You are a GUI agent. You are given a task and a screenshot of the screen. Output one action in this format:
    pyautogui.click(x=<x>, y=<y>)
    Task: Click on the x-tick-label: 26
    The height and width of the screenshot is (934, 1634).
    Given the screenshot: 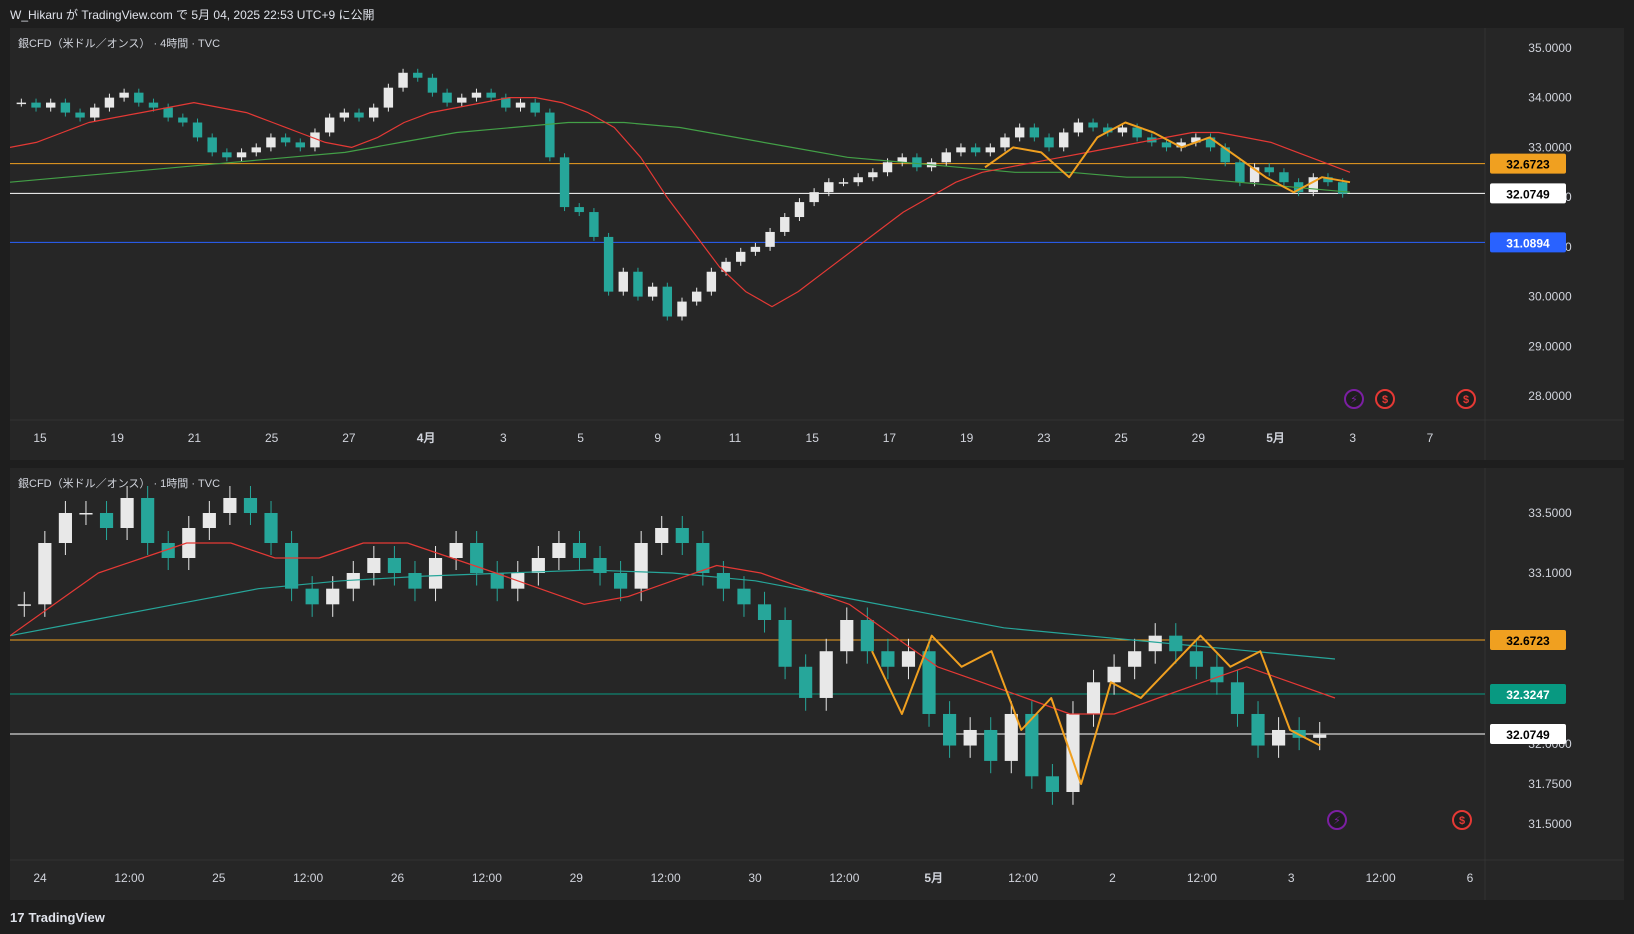 What is the action you would take?
    pyautogui.click(x=398, y=878)
    